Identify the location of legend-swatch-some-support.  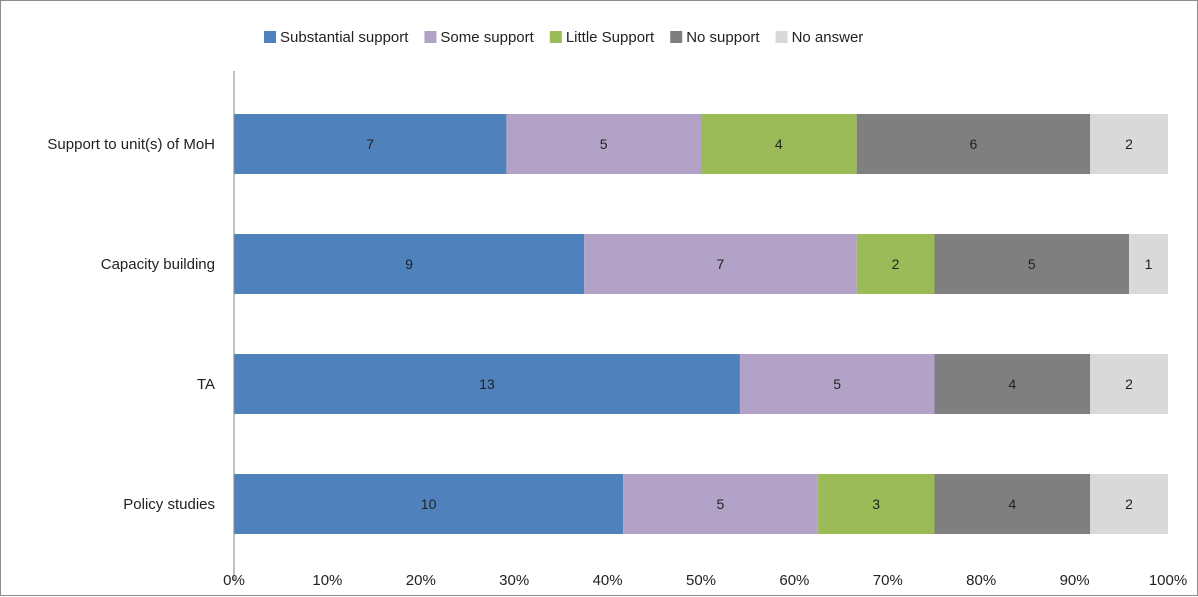
(430, 37).